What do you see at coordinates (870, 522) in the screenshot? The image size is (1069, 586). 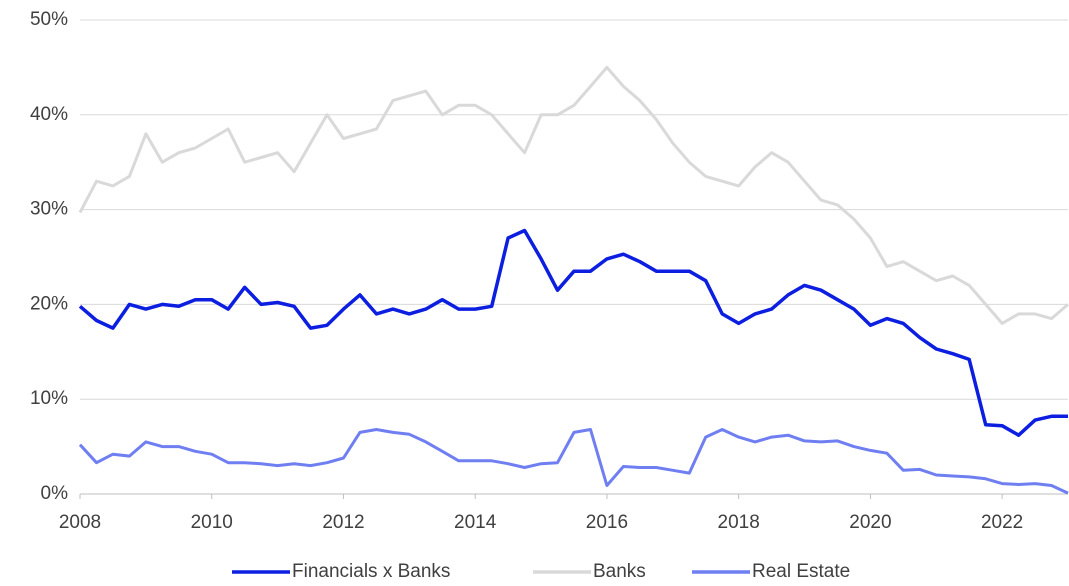 I see `x-tick-label: 2020` at bounding box center [870, 522].